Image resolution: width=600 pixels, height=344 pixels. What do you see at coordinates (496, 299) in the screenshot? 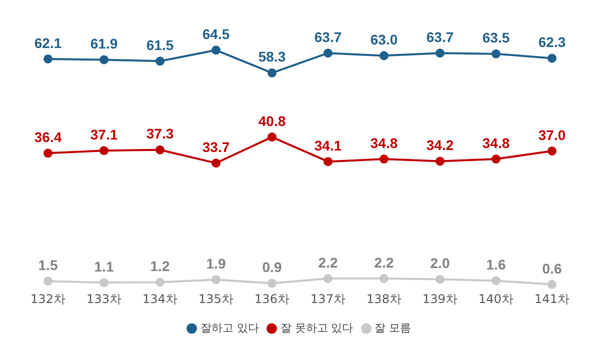
I see `x-tick-label: 140차` at bounding box center [496, 299].